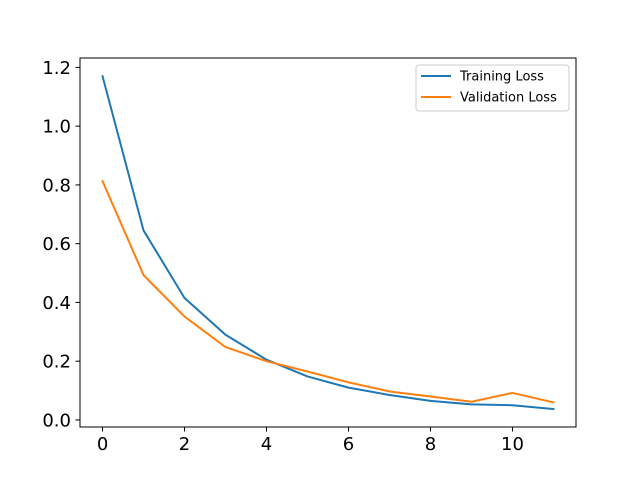 This screenshot has width=640, height=480. I want to click on x-tick-label: 0, so click(102, 444).